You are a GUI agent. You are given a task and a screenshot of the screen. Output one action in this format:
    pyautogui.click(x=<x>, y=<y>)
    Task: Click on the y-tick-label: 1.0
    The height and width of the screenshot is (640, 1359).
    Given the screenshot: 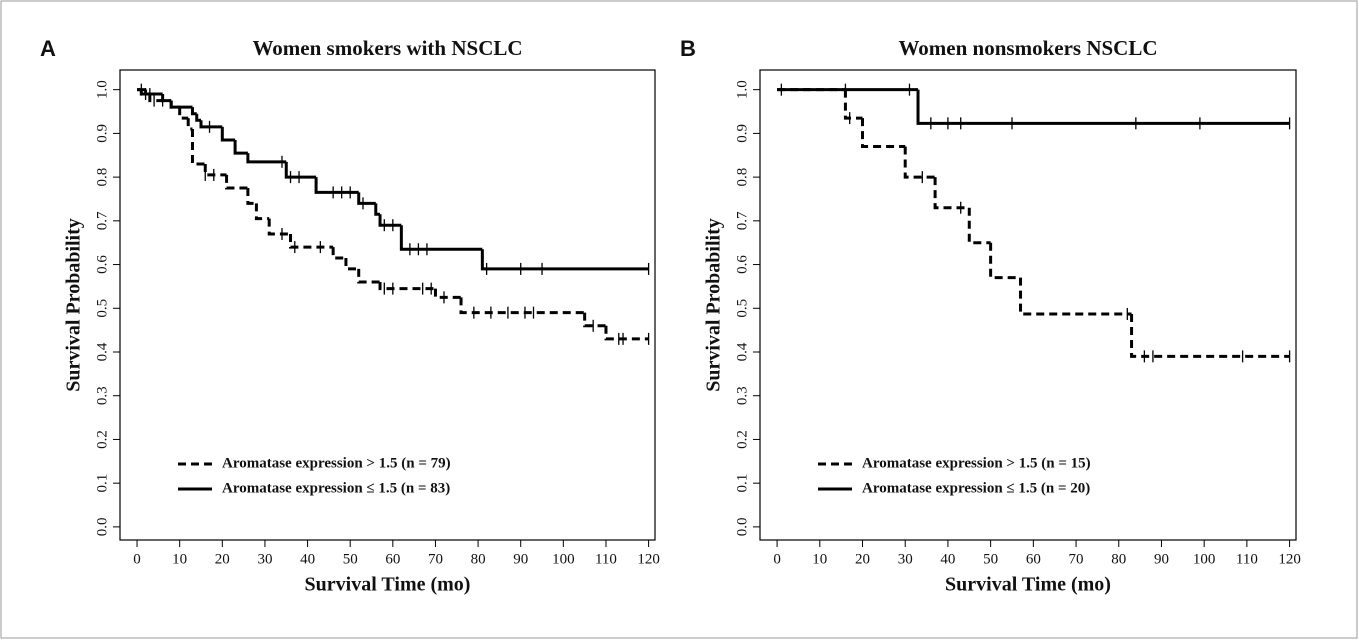 What is the action you would take?
    pyautogui.click(x=742, y=89)
    